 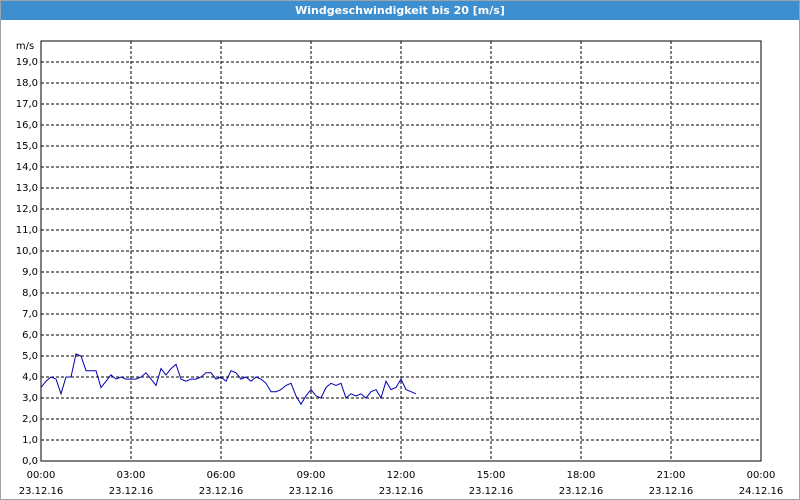 What do you see at coordinates (30, 356) in the screenshot?
I see `y-tick-label: 5,0` at bounding box center [30, 356].